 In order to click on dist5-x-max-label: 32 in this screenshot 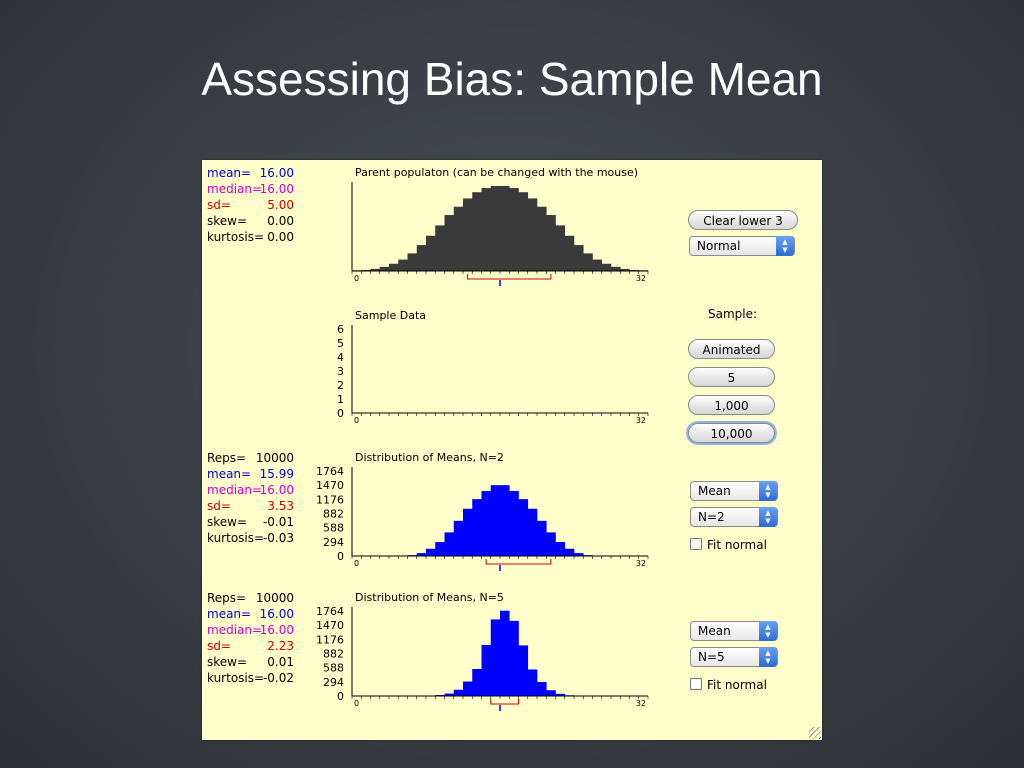, I will do `click(641, 703)`.